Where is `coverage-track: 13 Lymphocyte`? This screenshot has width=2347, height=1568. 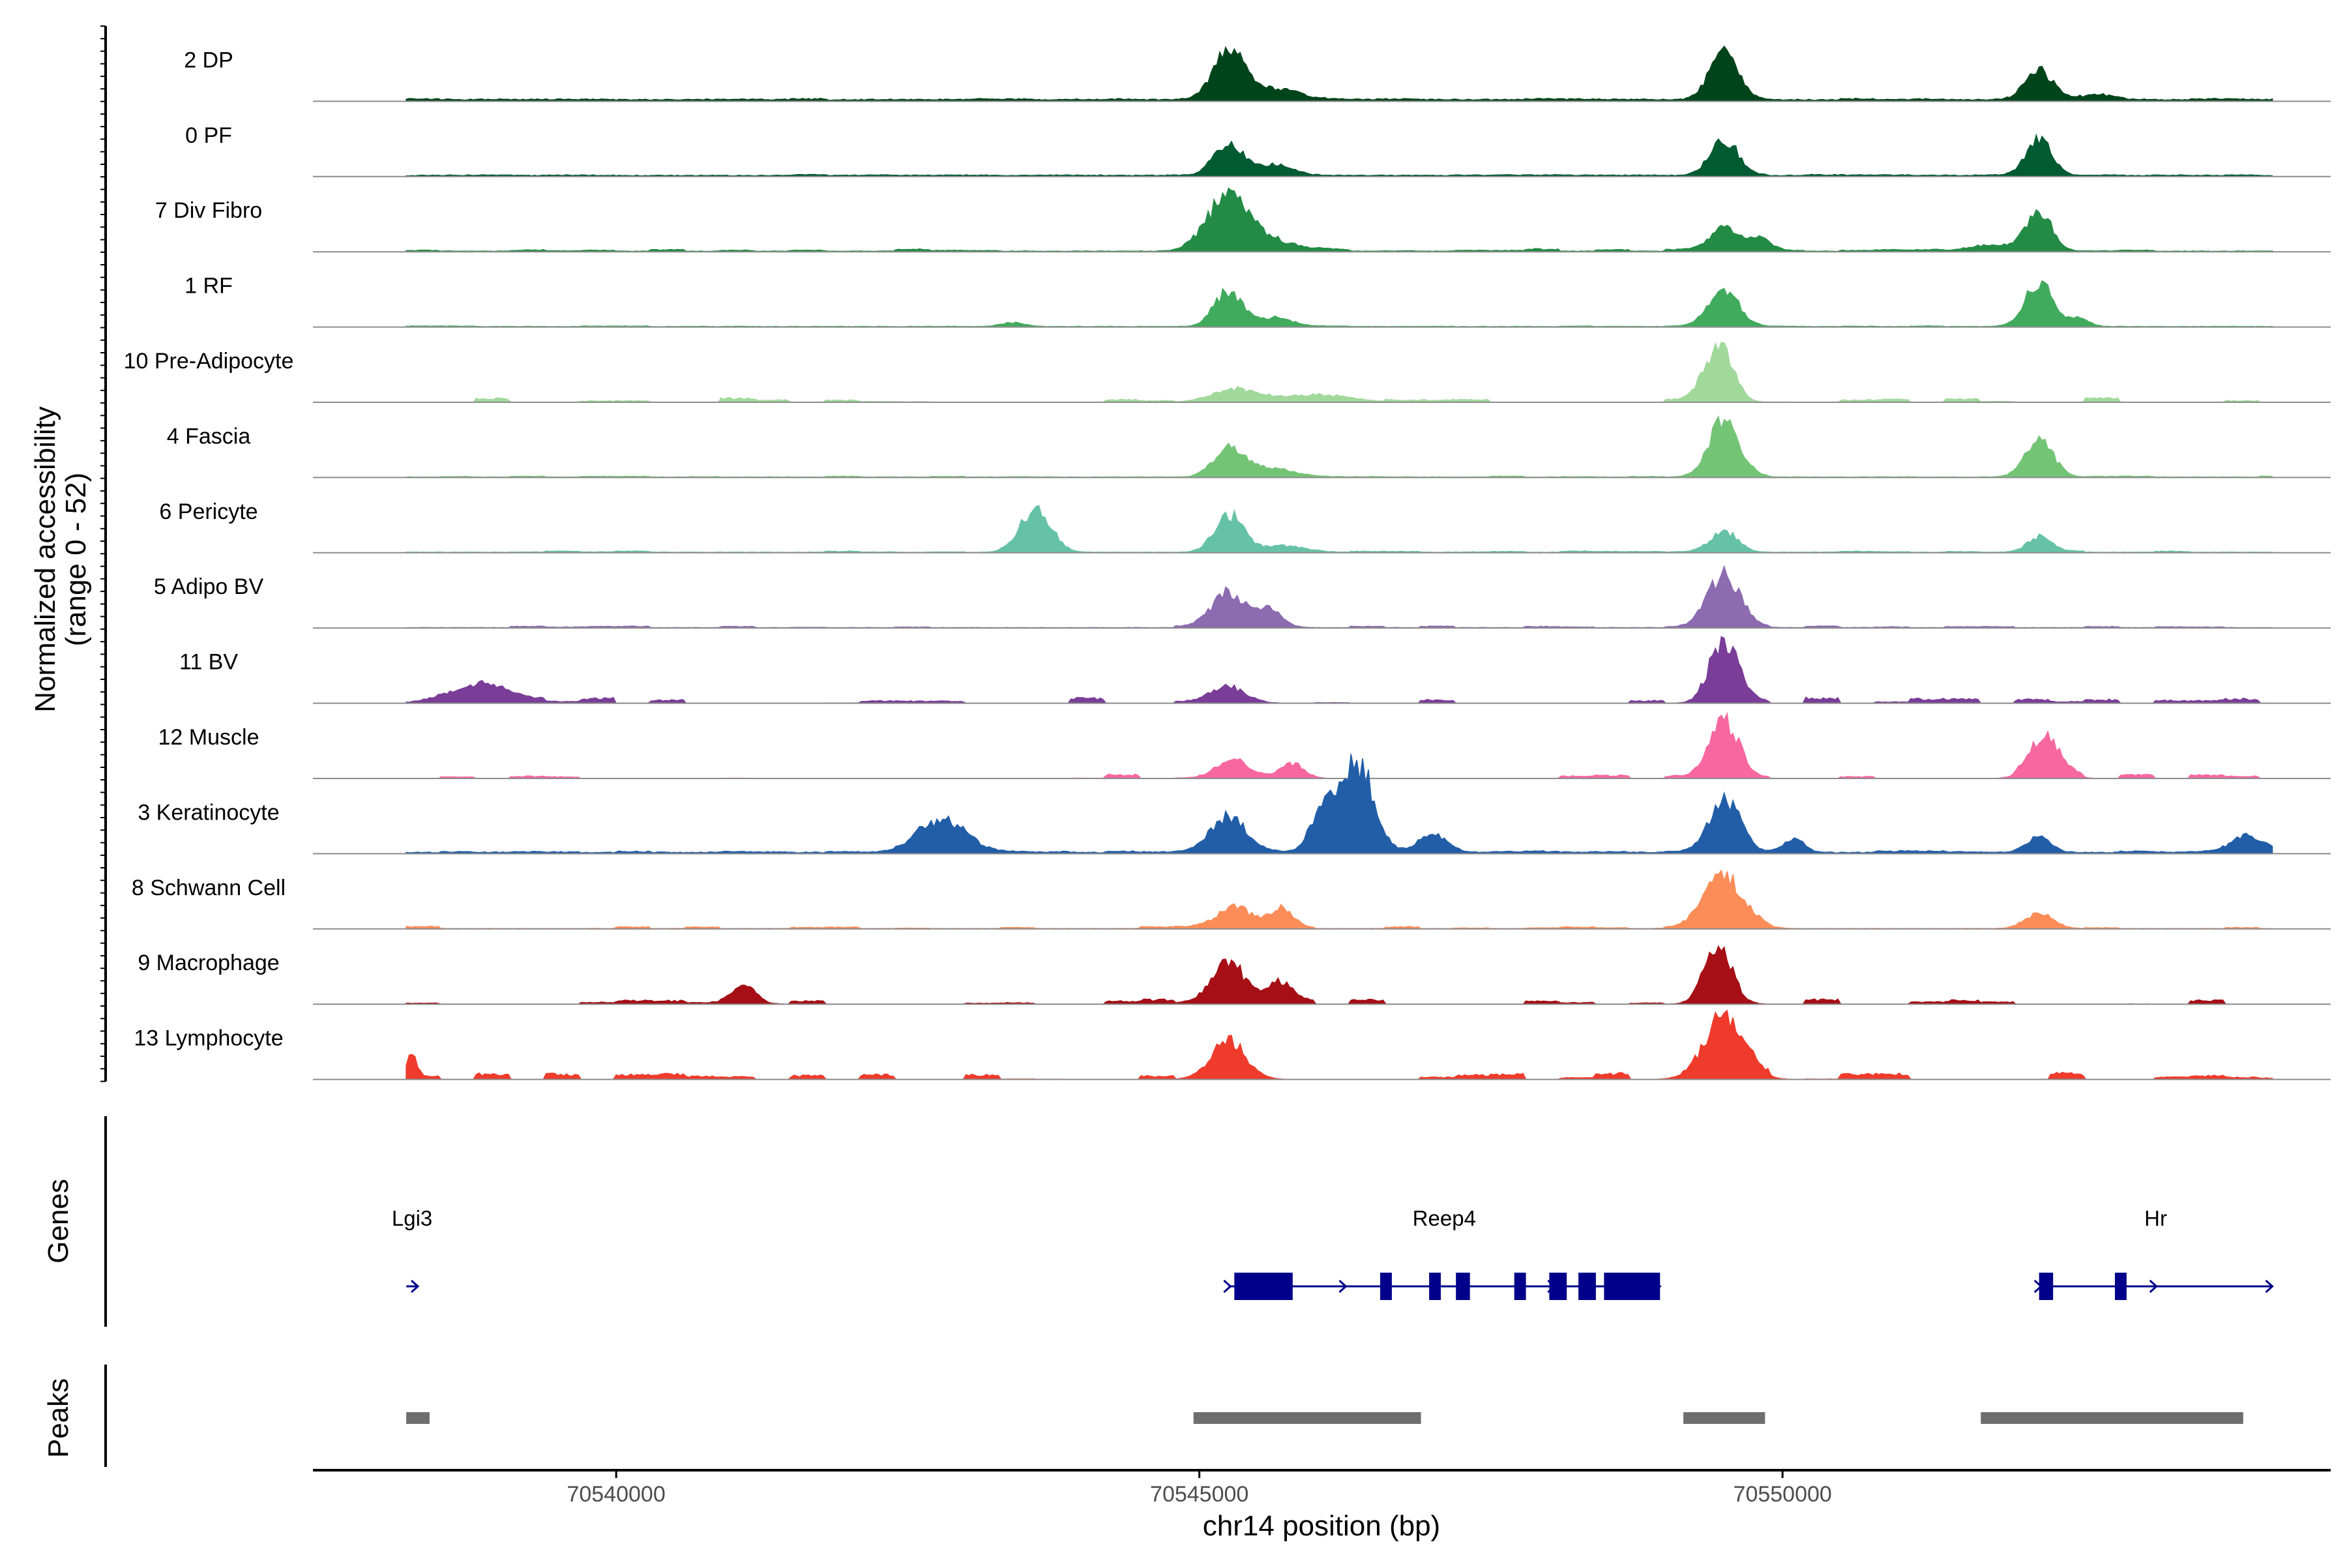
coverage-track: 13 Lymphocyte is located at coordinates (1232, 1044).